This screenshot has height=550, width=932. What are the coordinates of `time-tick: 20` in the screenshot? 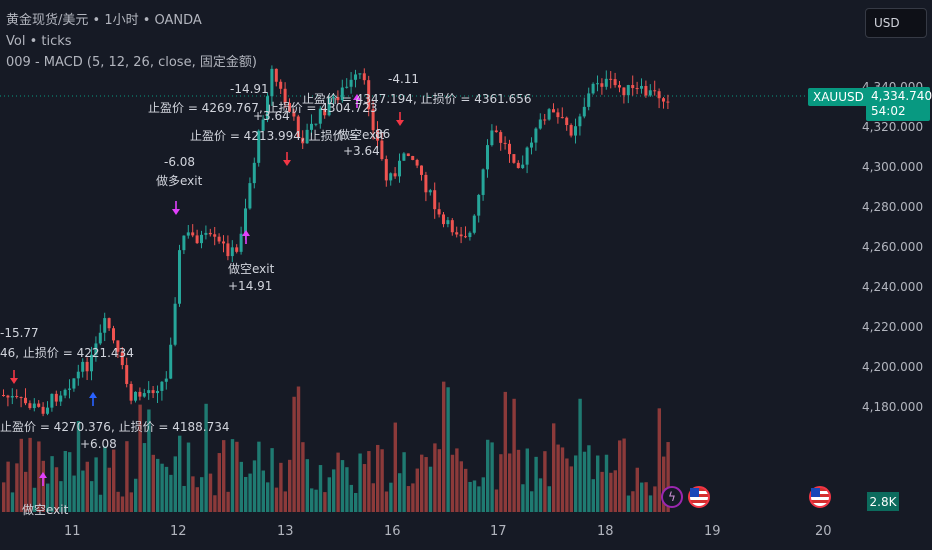 It's located at (823, 531).